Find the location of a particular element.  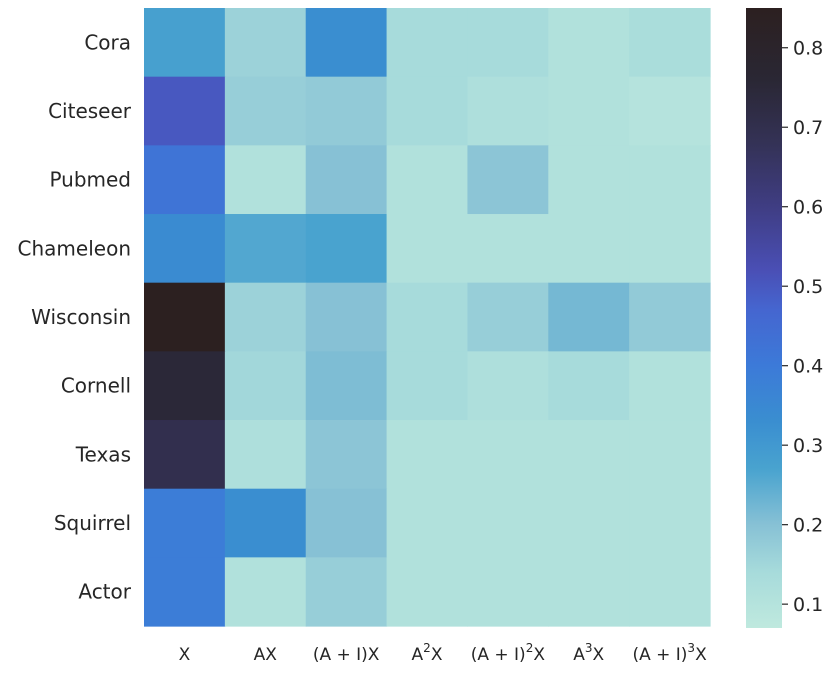

colorbar-tick-label: 0.8 is located at coordinates (808, 49).